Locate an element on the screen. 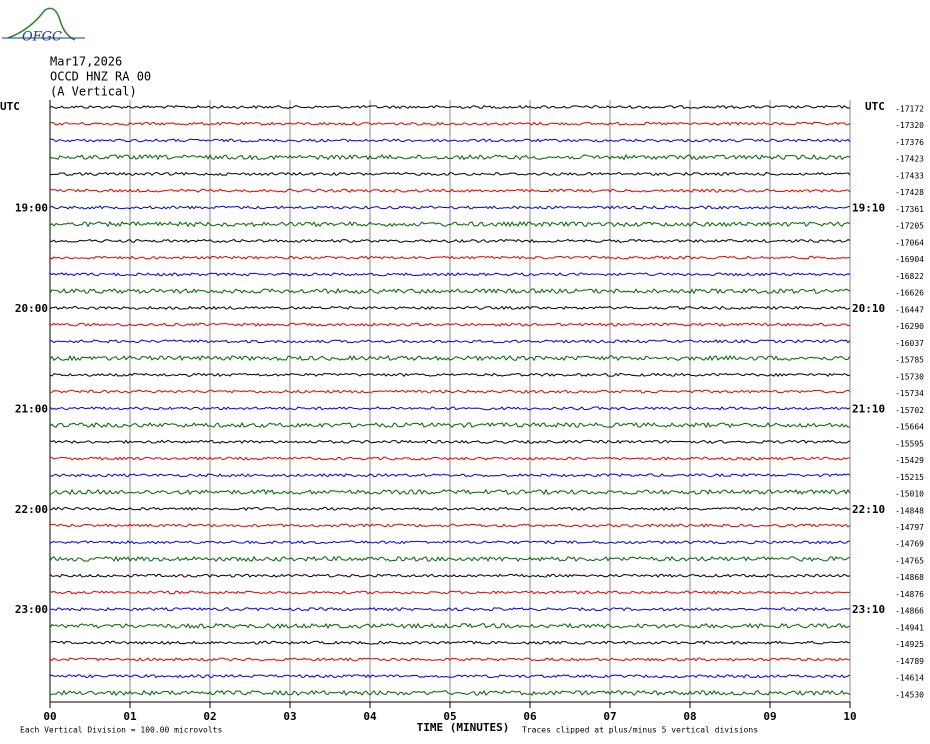  x-tick-label: 01 is located at coordinates (130, 716).